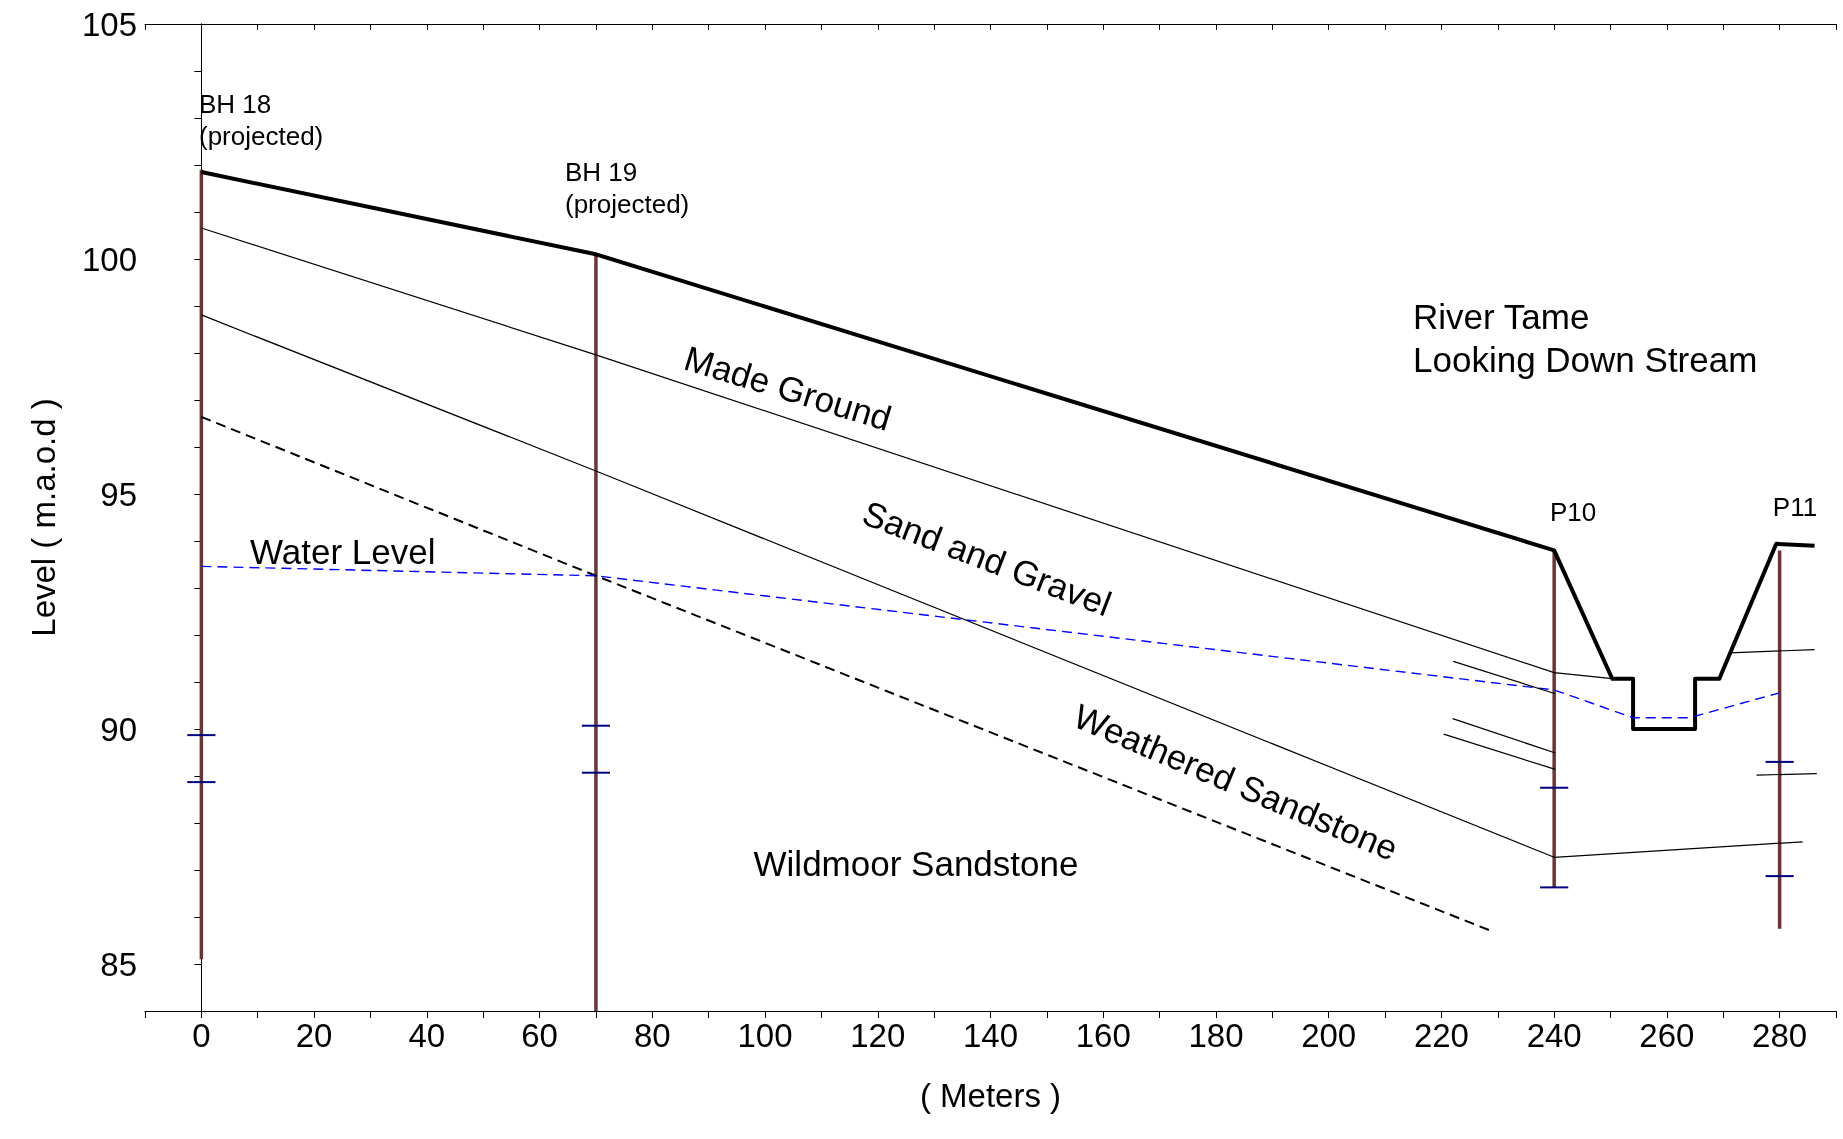 This screenshot has width=1843, height=1139. I want to click on x-tick-label: 100, so click(765, 1035).